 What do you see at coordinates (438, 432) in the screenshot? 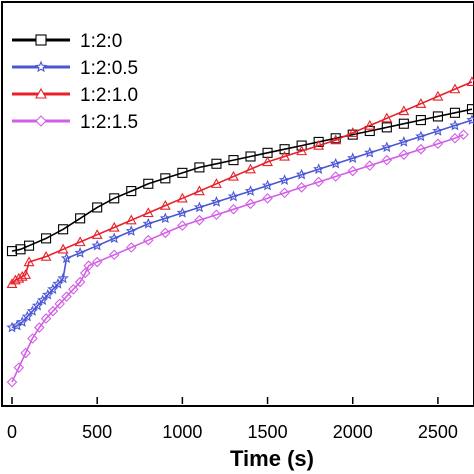
I see `x-tick-label: 2500` at bounding box center [438, 432].